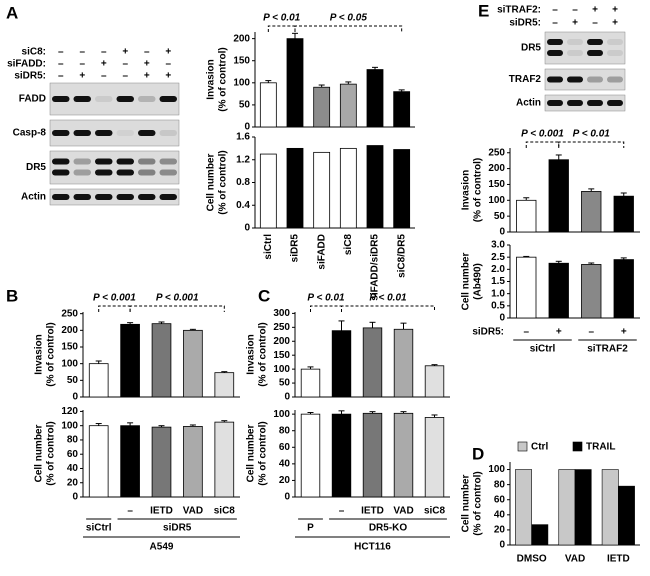  I want to click on x-tick-label: IETD, so click(618, 559).